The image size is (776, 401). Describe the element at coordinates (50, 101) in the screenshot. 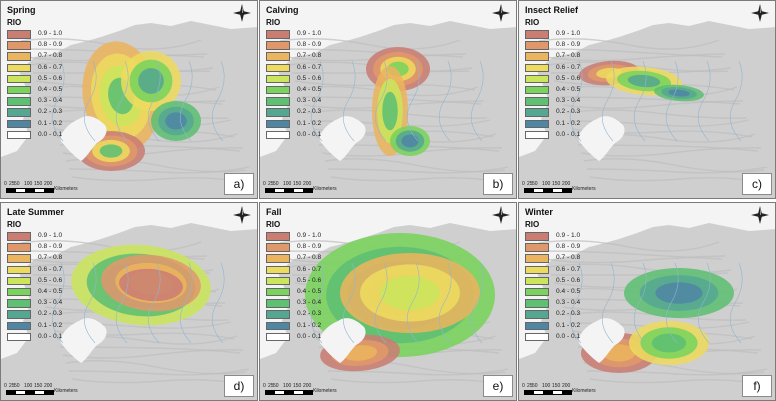

I see `legend-label: 0.3 - 0.4` at that location.